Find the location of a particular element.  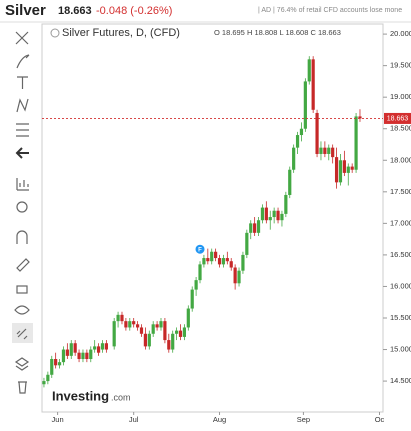

y-tick-label: 18.000 is located at coordinates (400, 159).